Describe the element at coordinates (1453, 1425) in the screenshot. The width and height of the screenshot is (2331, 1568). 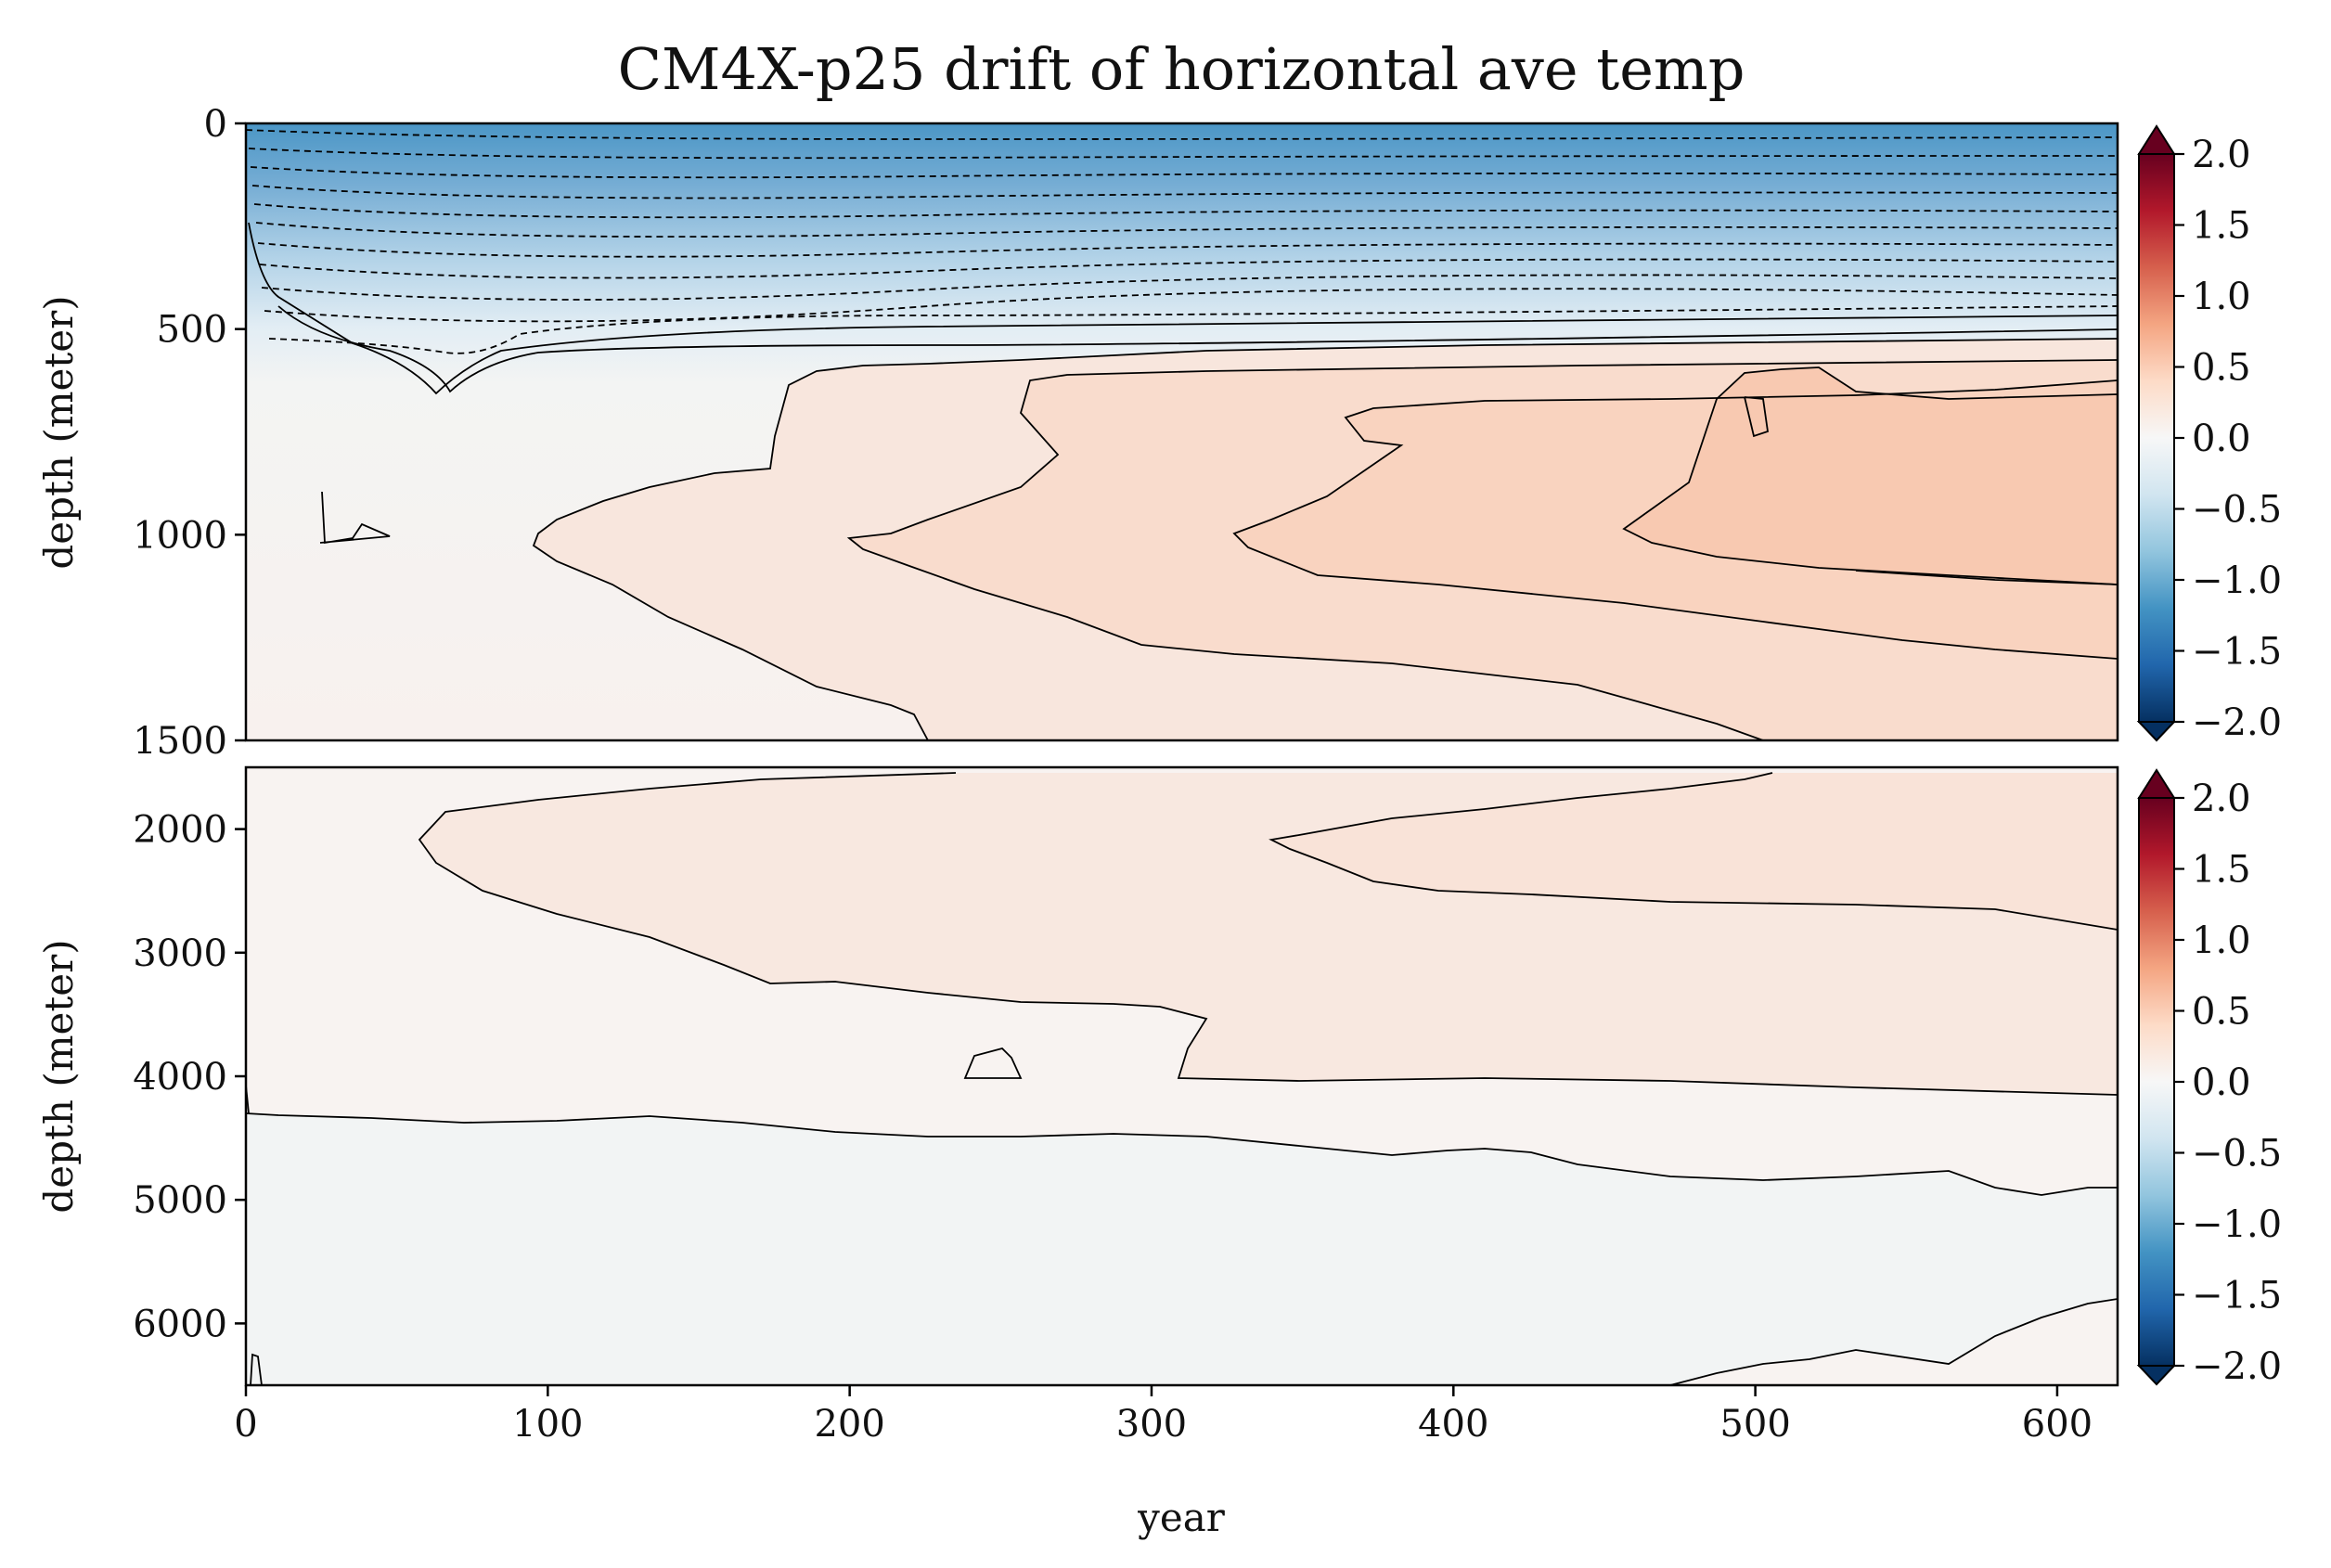
I see `x-tick-label: 400` at that location.